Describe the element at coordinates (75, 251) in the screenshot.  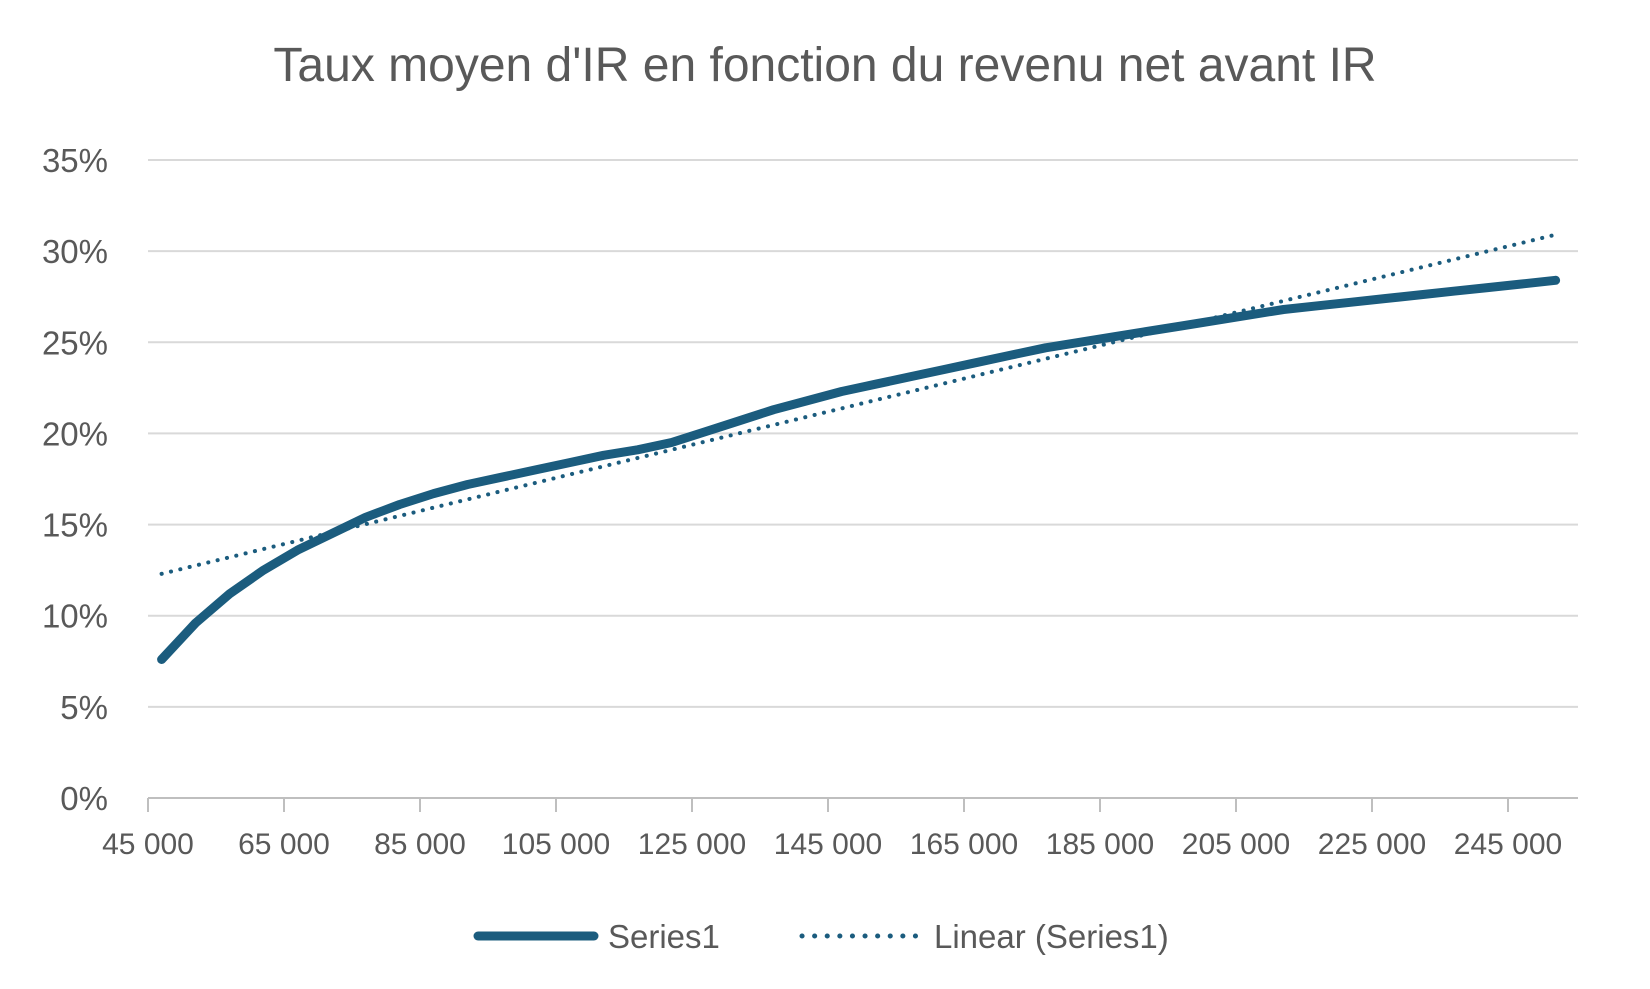
I see `y-tick-label: 30%` at that location.